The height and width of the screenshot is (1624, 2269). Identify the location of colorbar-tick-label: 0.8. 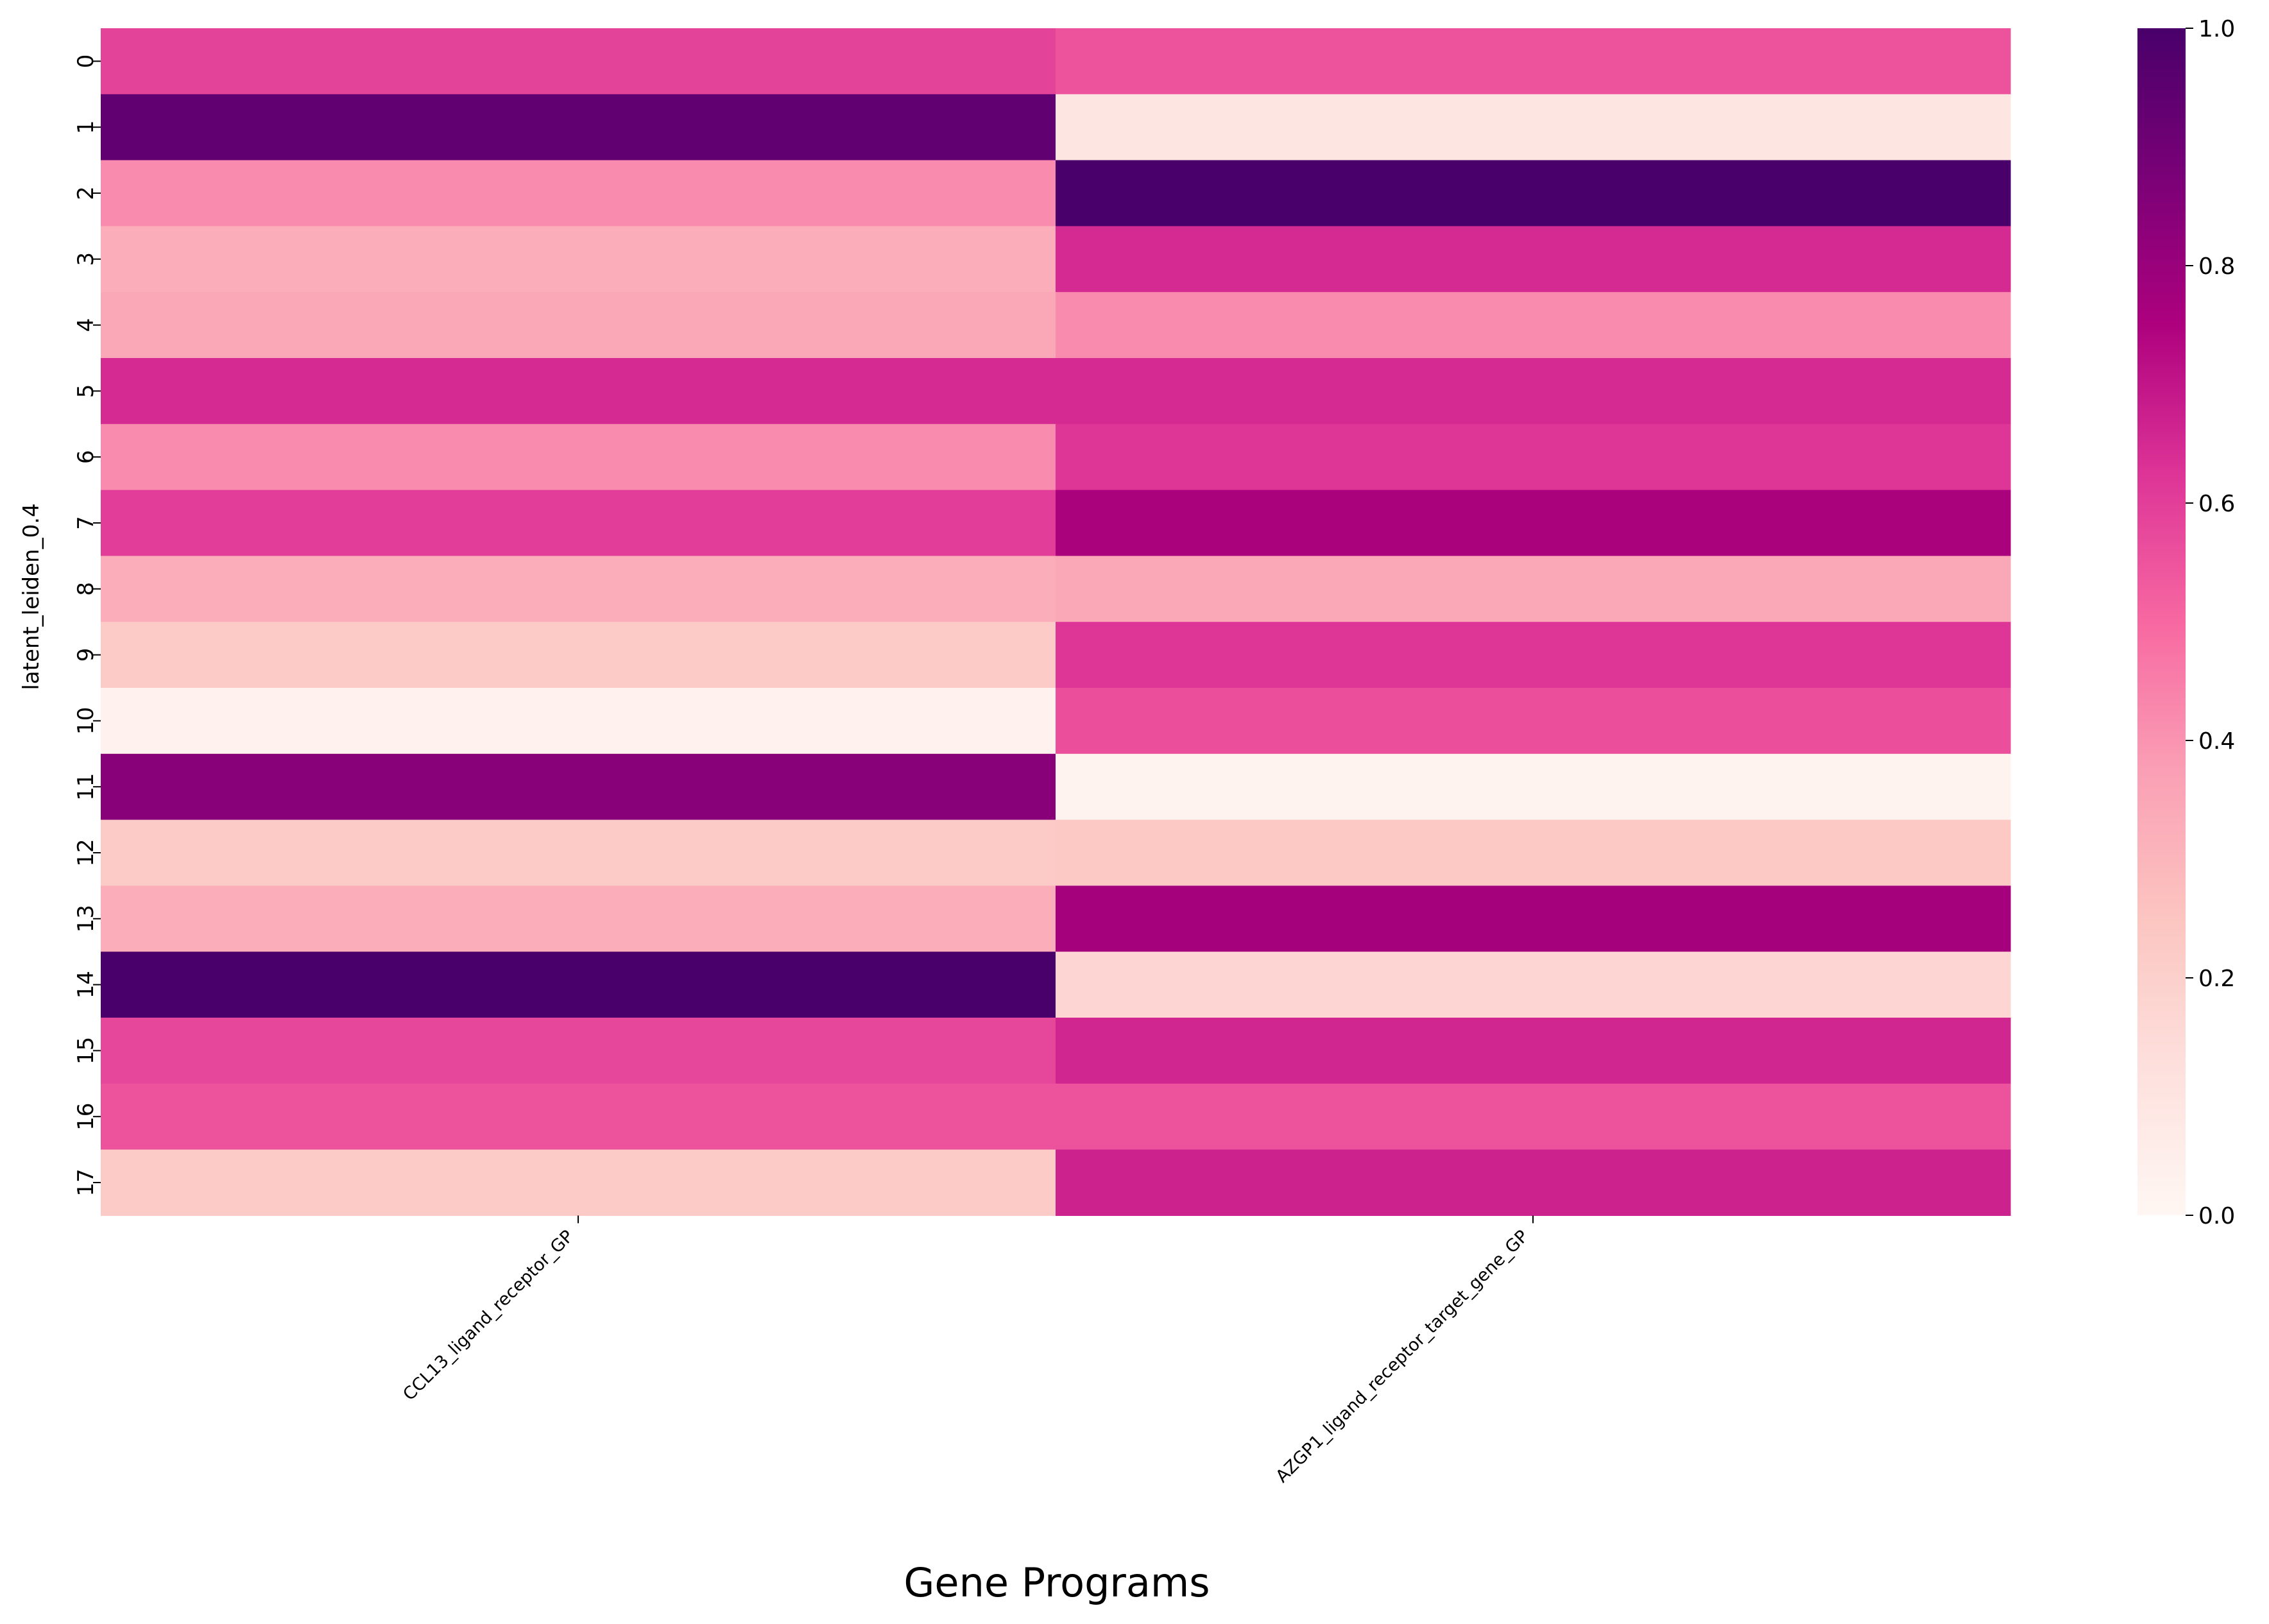
(2216, 266).